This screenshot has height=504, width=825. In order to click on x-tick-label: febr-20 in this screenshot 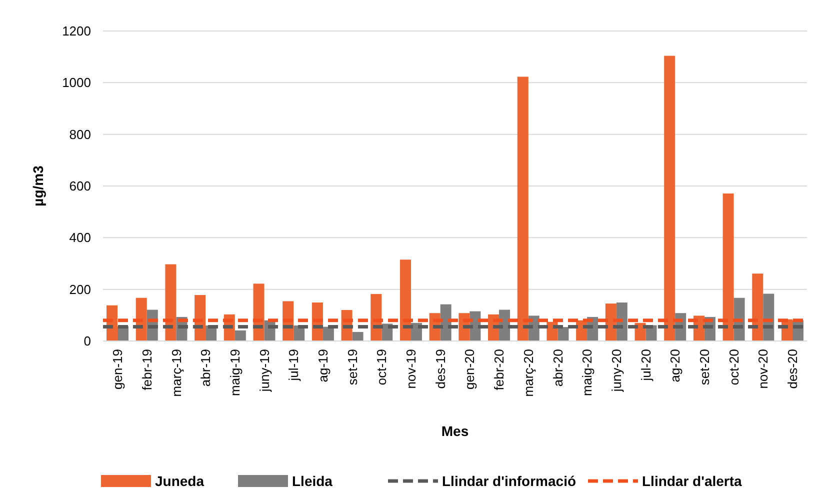, I will do `click(499, 369)`.